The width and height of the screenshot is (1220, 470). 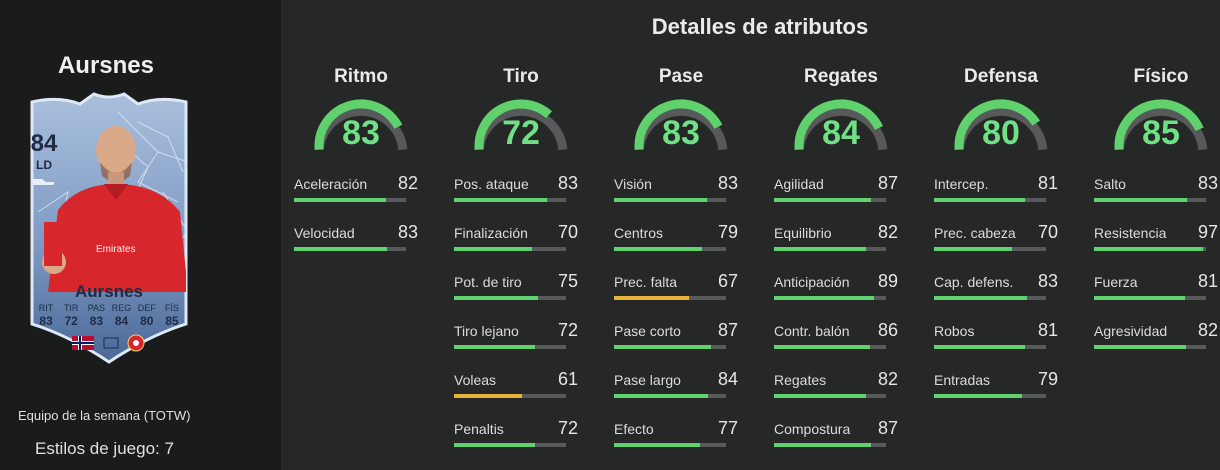 I want to click on attribute-row: Robos 81, so click(x=996, y=341).